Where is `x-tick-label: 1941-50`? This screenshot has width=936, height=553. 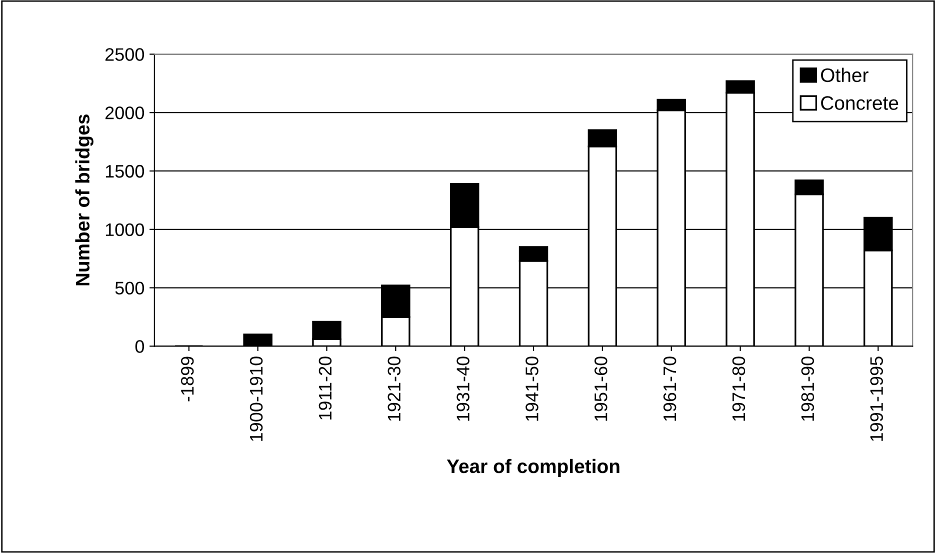 x-tick-label: 1941-50 is located at coordinates (532, 388).